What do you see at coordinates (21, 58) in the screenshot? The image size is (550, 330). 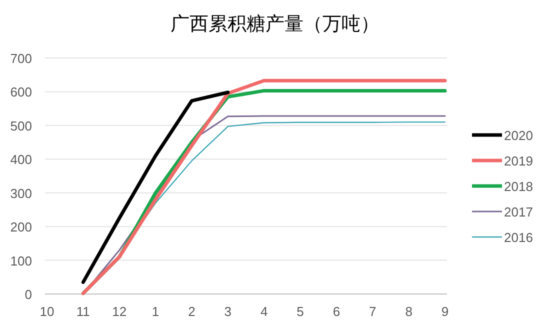 I see `y-tick-label: 700` at bounding box center [21, 58].